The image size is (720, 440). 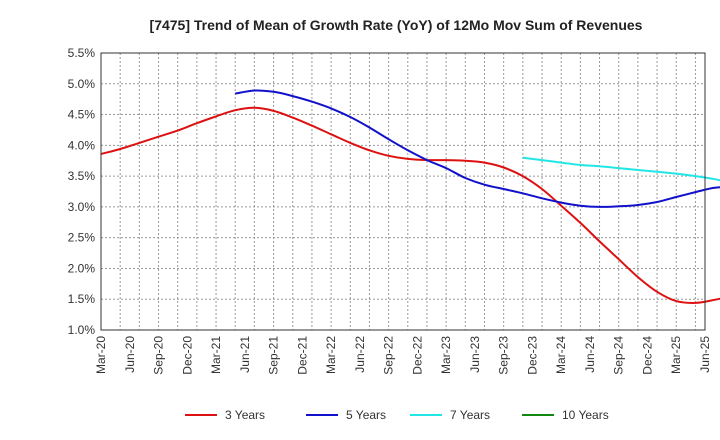 What do you see at coordinates (82, 207) in the screenshot?
I see `y-tick-label: 3.0%` at bounding box center [82, 207].